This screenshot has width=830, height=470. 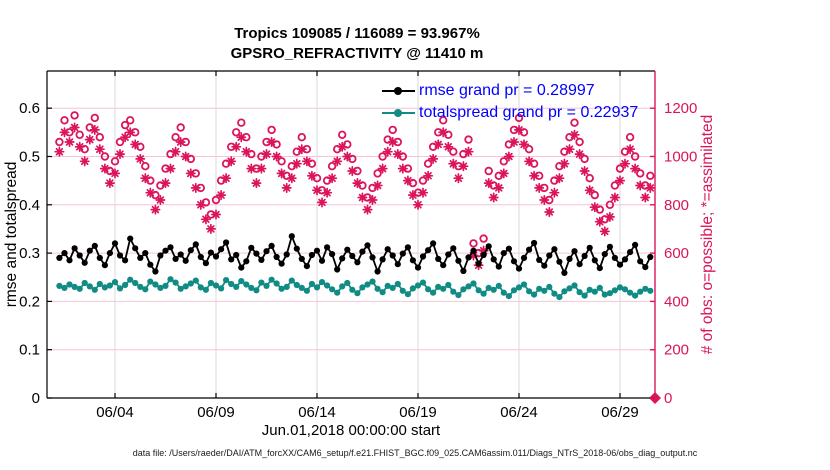 I want to click on right-tick-label: 600, so click(x=676, y=253).